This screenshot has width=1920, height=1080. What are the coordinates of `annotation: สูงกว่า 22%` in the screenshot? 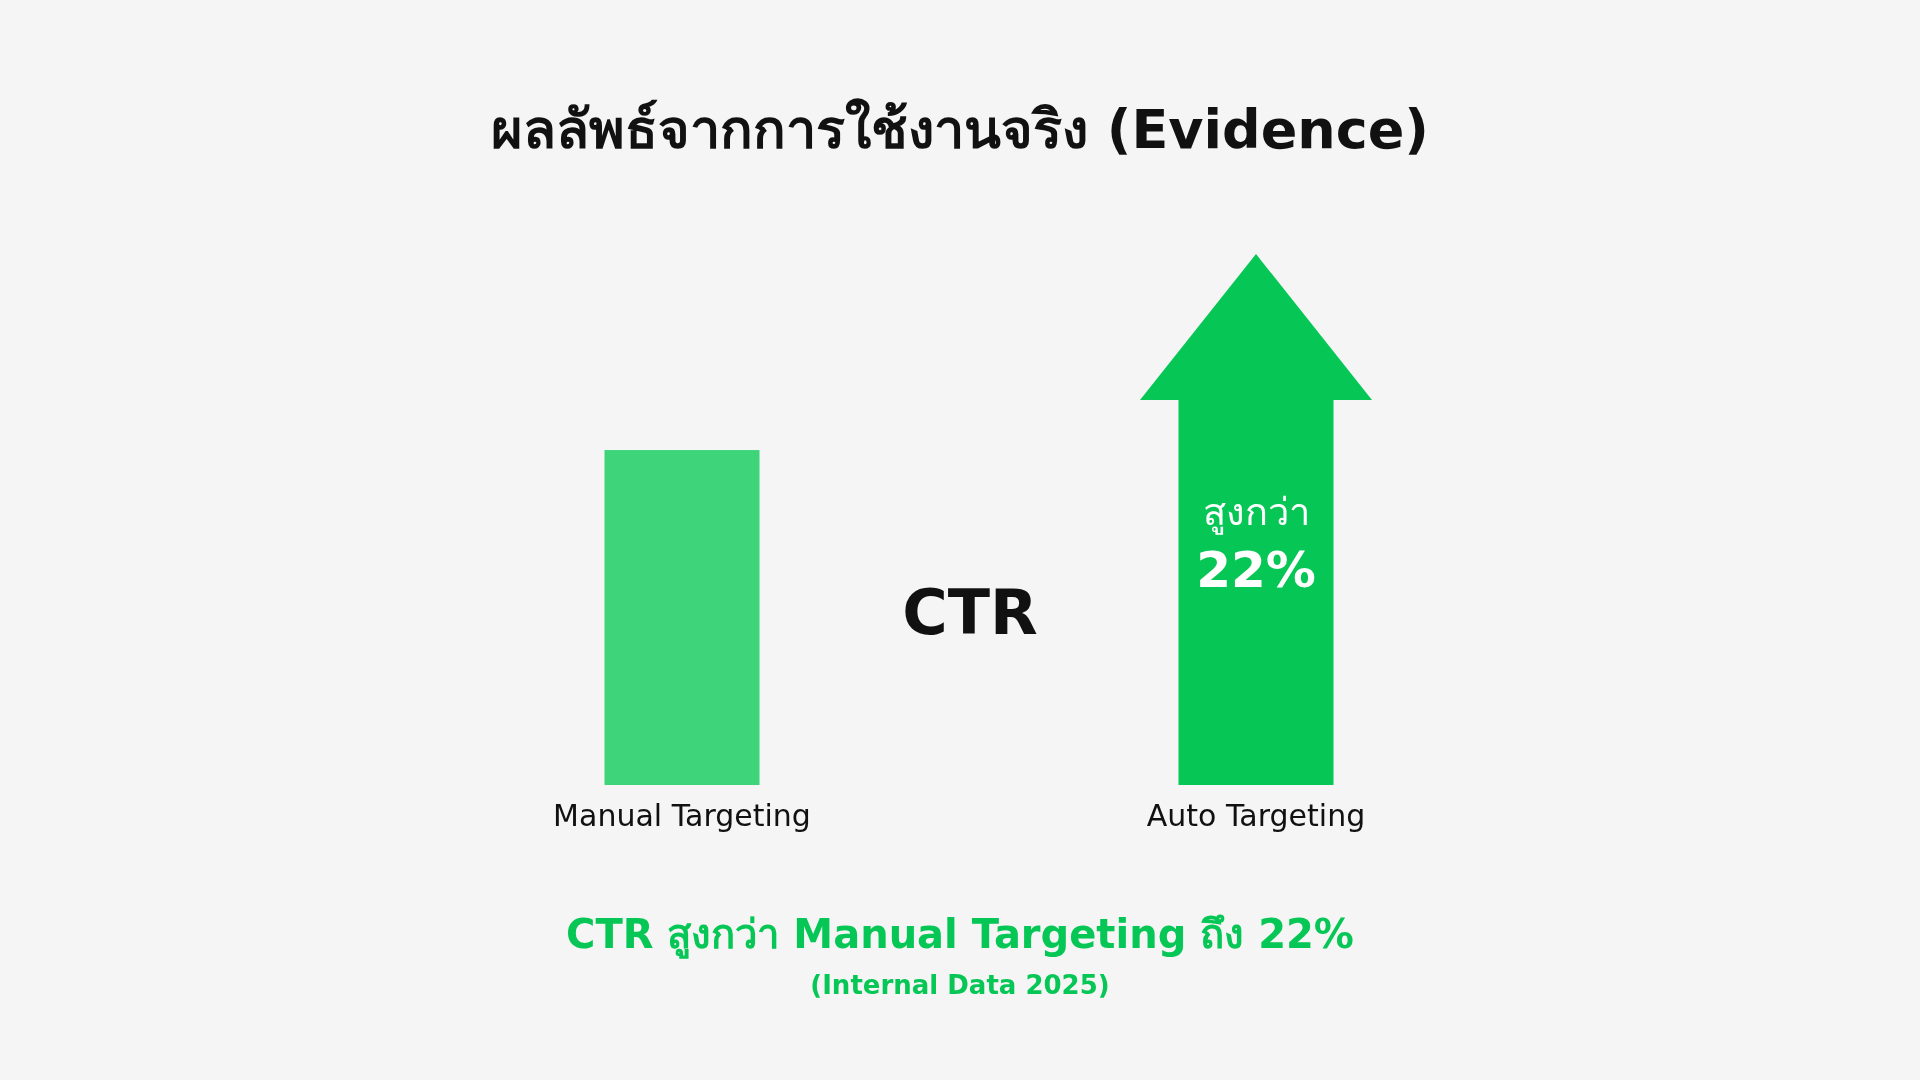 It's located at (1256, 544).